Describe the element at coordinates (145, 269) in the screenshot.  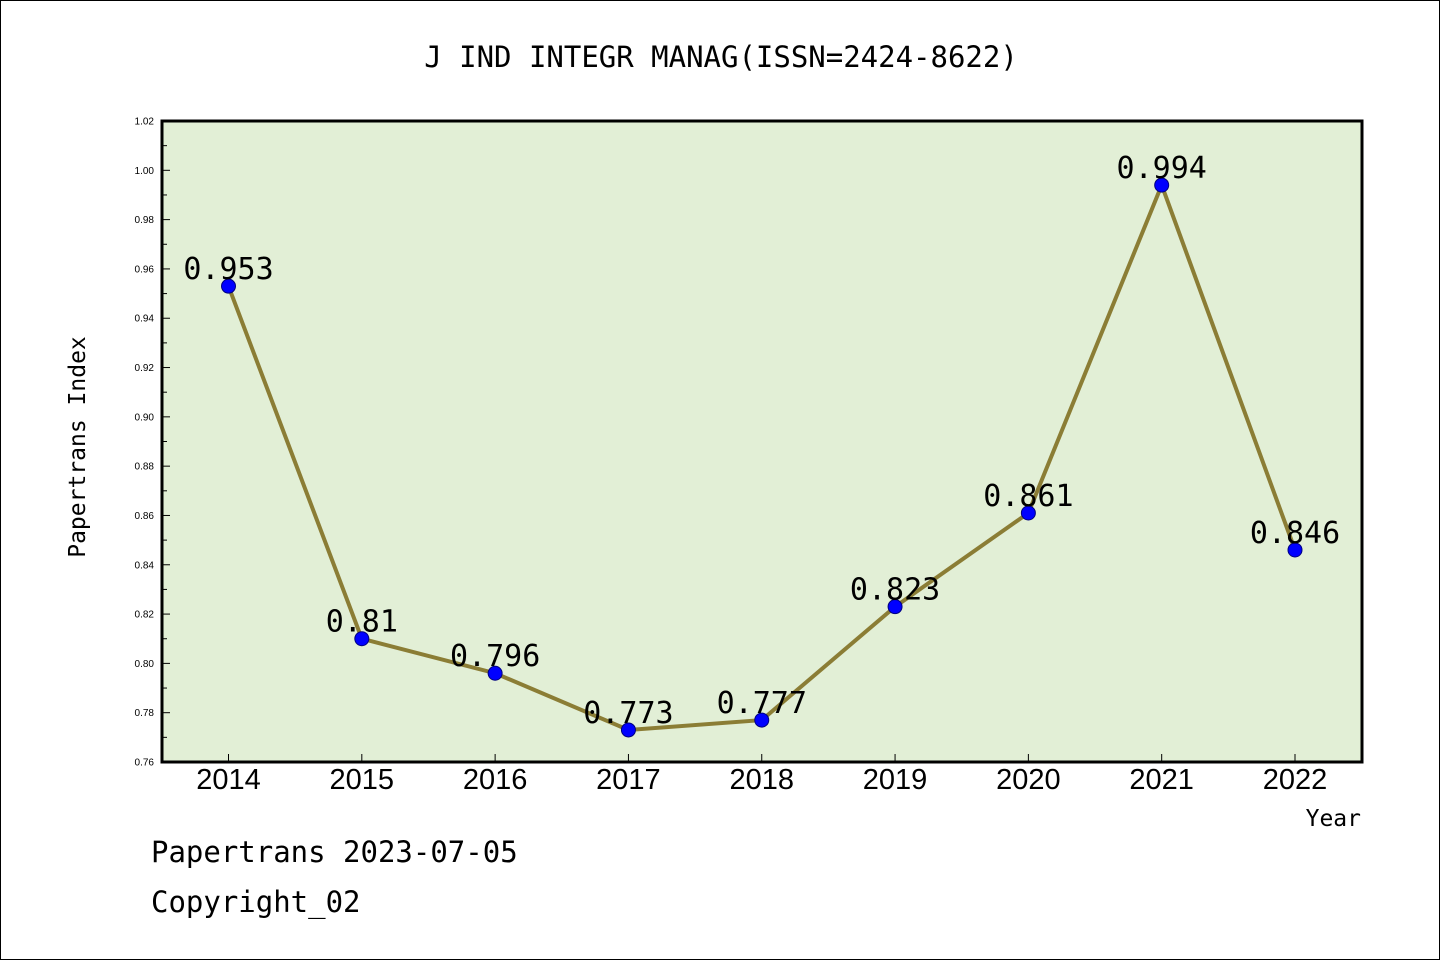
I see `y-tick-label: 0.96` at that location.